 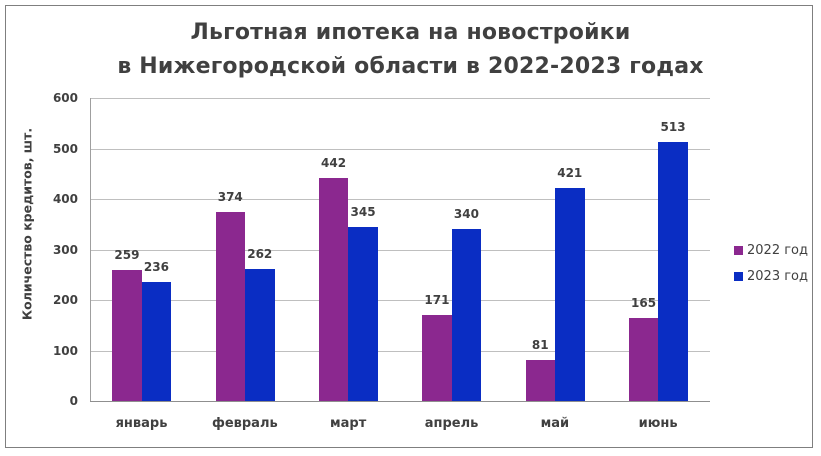 What do you see at coordinates (555, 423) in the screenshot?
I see `x-tick-label: май` at bounding box center [555, 423].